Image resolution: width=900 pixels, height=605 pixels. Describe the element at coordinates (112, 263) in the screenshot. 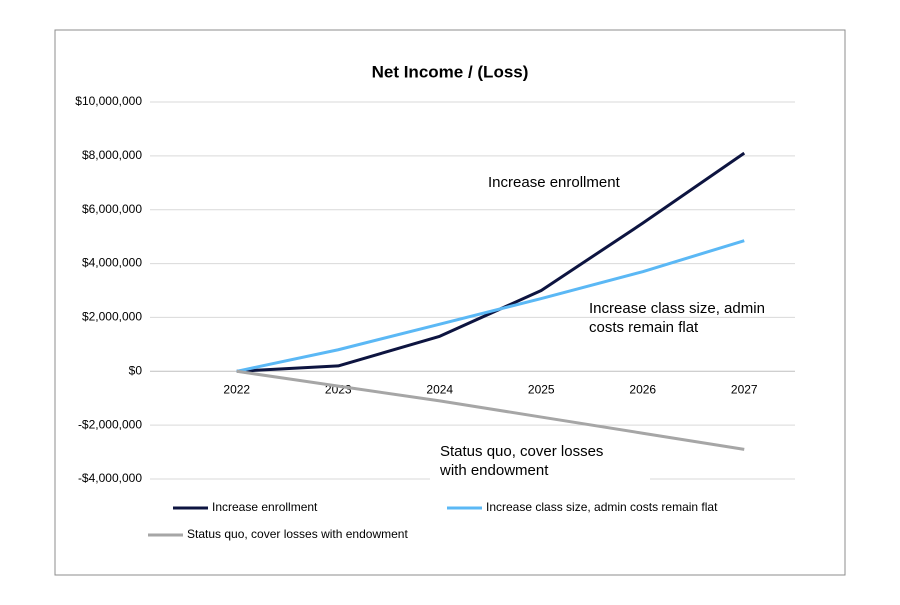

I see `y-tick-label: $4,000,000` at that location.